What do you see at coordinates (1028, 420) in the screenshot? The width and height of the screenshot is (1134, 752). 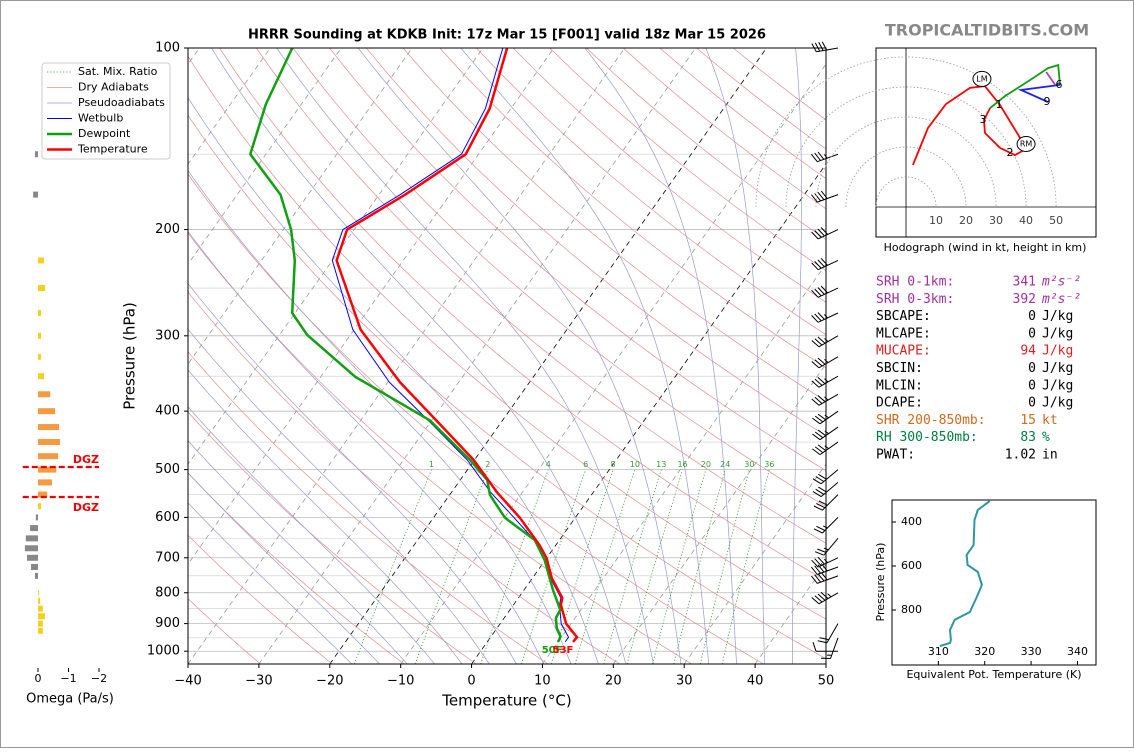 I see `param-value: 15` at bounding box center [1028, 420].